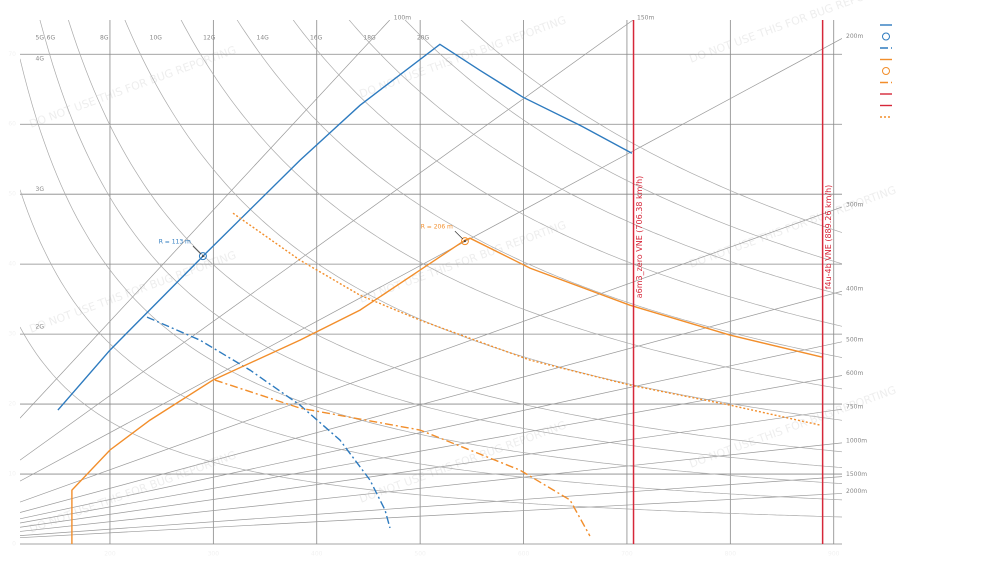 The width and height of the screenshot is (1000, 562). Describe the element at coordinates (856, 491) in the screenshot. I see `radius-label: 2000m` at that location.